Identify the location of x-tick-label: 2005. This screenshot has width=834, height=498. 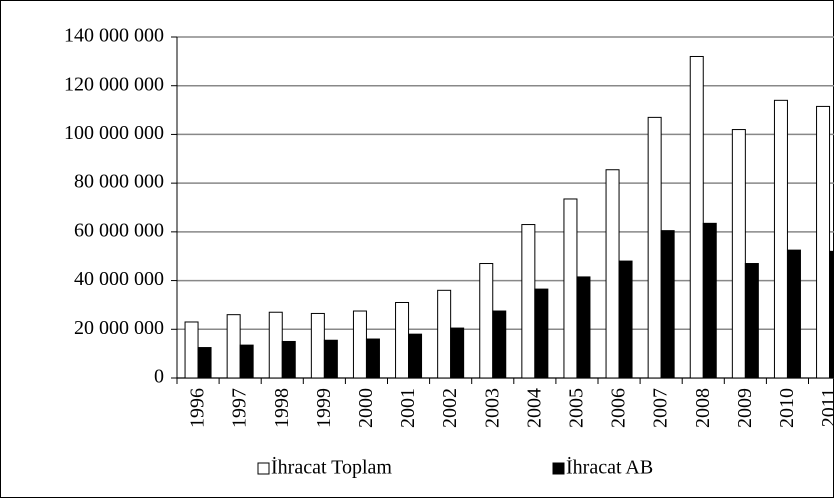
(577, 408).